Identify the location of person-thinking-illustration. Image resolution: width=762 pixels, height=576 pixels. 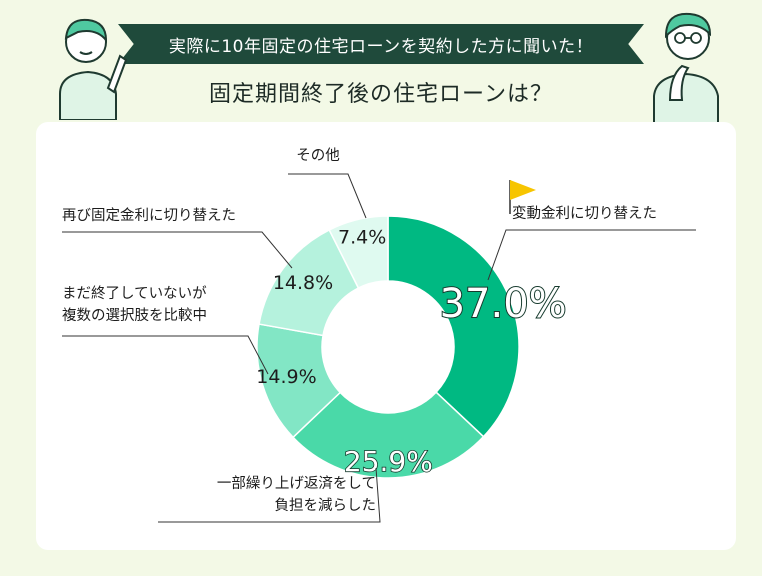
(686, 68).